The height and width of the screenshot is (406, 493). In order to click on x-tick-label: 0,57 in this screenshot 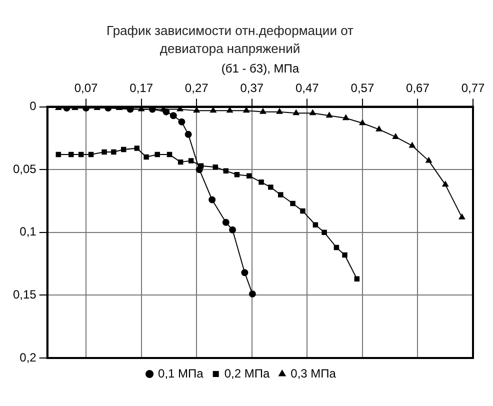, I will do `click(362, 87)`.